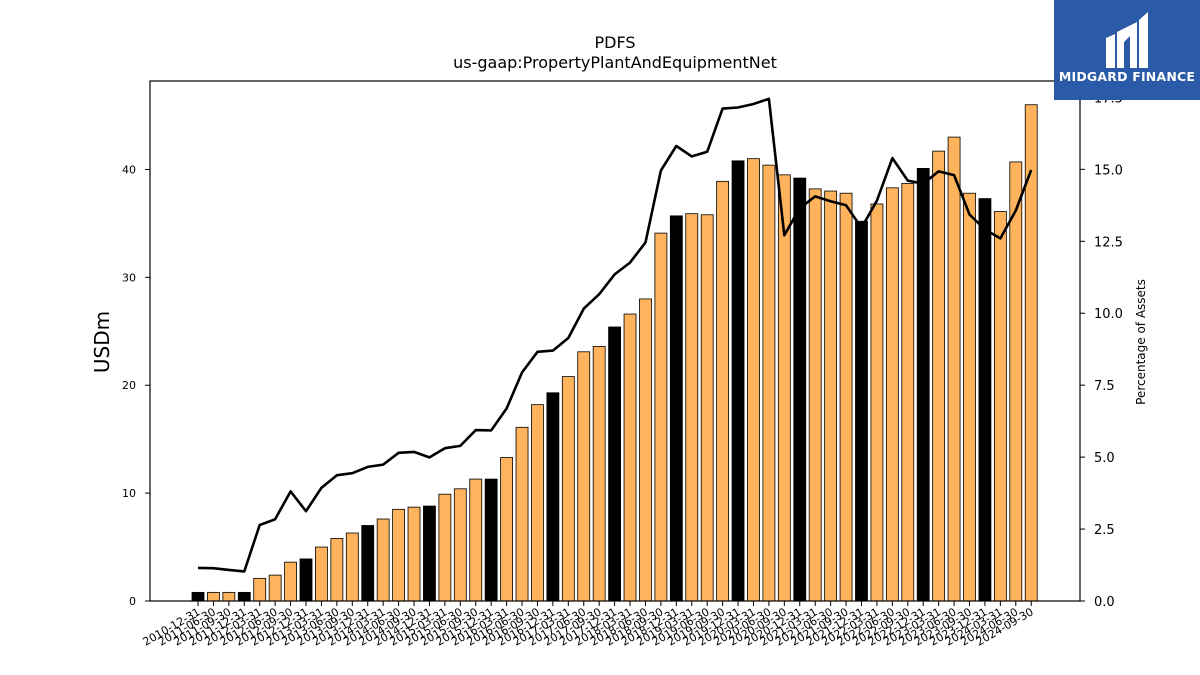 The height and width of the screenshot is (675, 1200). Describe the element at coordinates (1104, 602) in the screenshot. I see `y2-tick-label: 0.0` at that location.